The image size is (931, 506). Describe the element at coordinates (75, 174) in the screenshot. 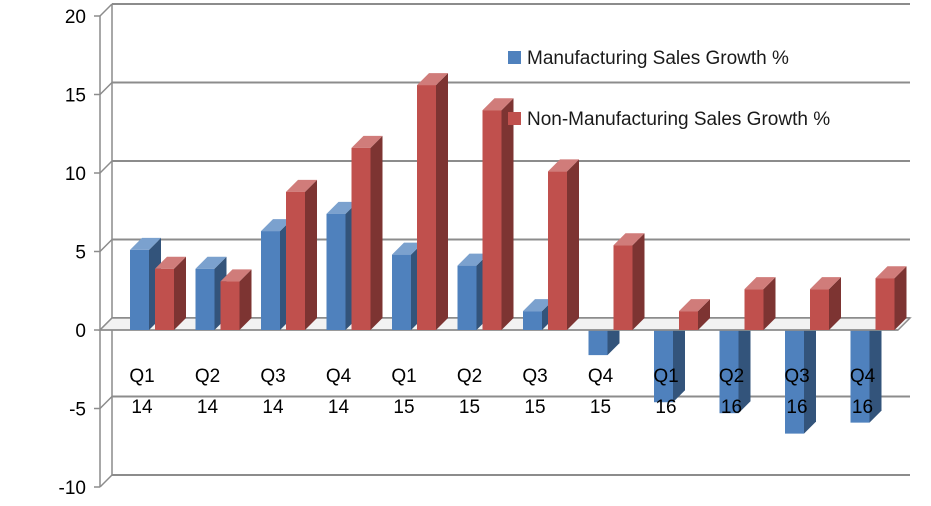

I see `y-tick-label: 10` at that location.